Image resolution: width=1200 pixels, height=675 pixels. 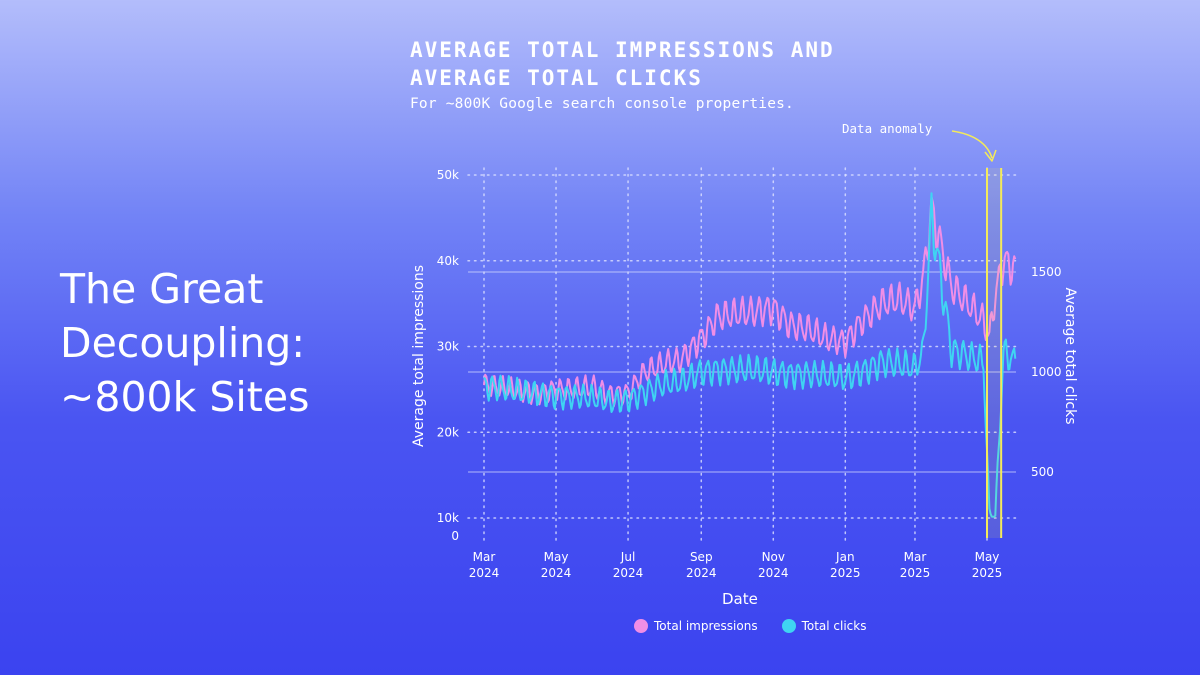 I want to click on y-axis-right-label: Average total clicks, so click(x=1070, y=356).